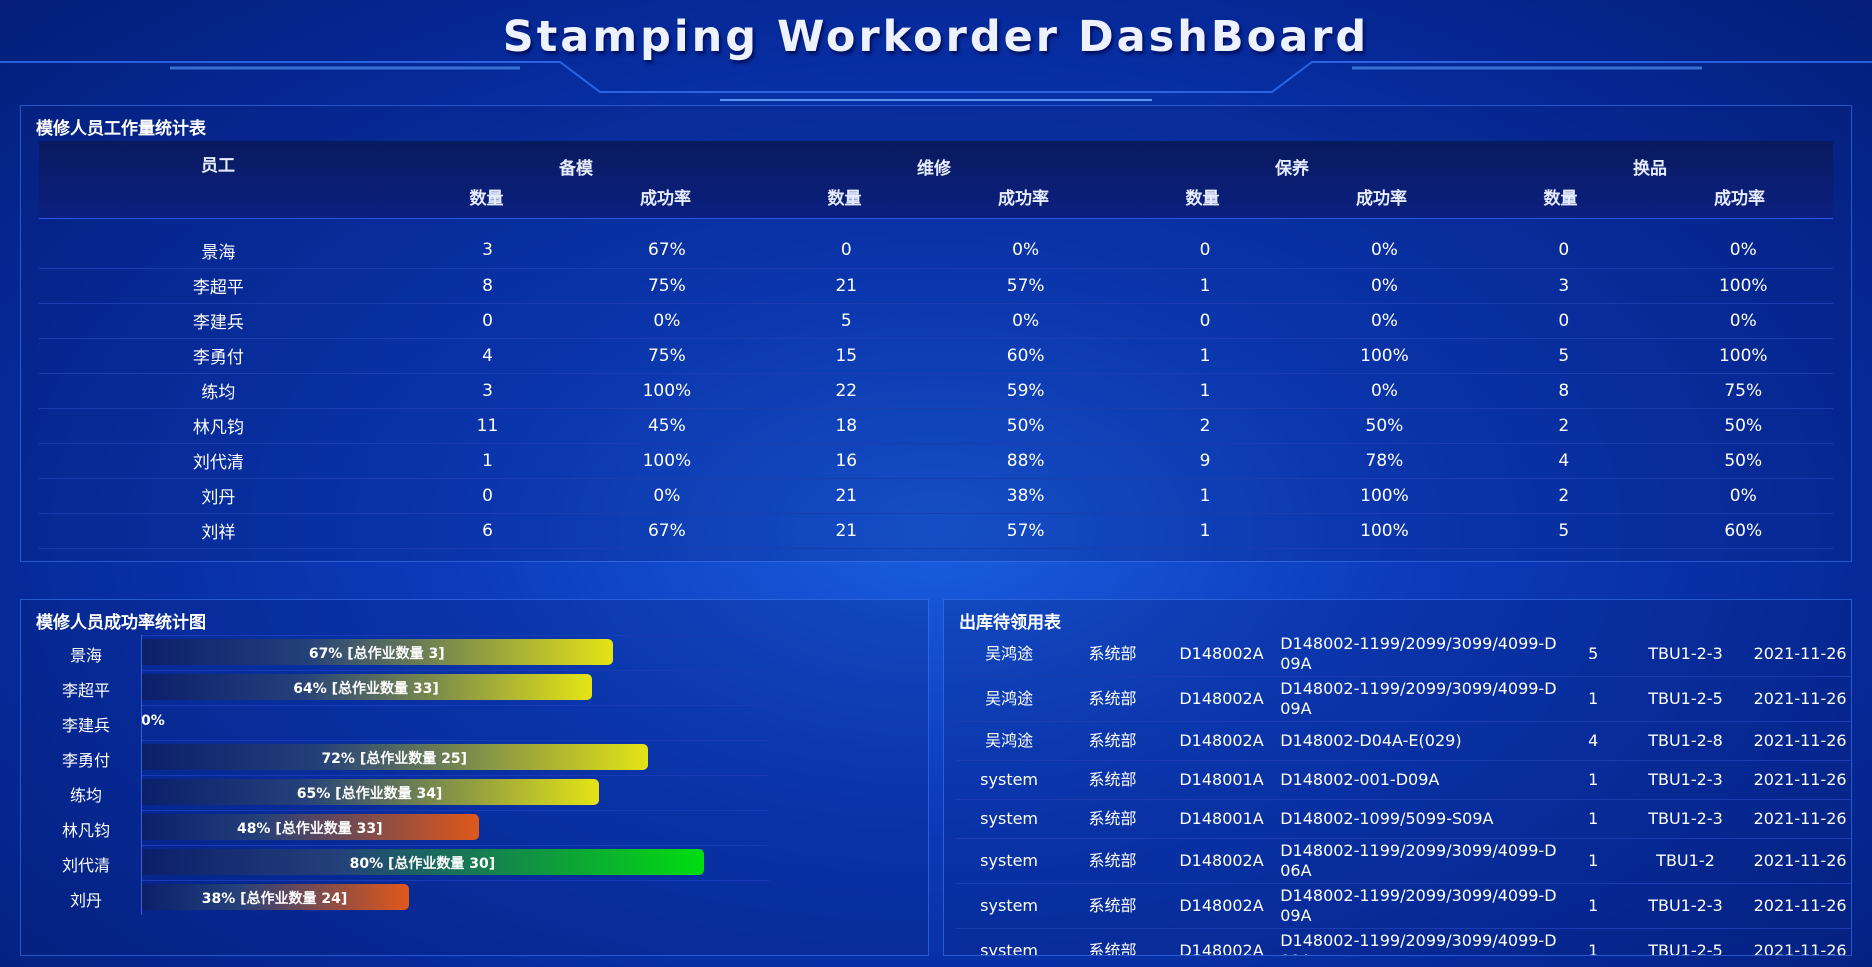 Image resolution: width=1872 pixels, height=967 pixels. Describe the element at coordinates (844, 199) in the screenshot. I see `sub-header: 数量` at that location.